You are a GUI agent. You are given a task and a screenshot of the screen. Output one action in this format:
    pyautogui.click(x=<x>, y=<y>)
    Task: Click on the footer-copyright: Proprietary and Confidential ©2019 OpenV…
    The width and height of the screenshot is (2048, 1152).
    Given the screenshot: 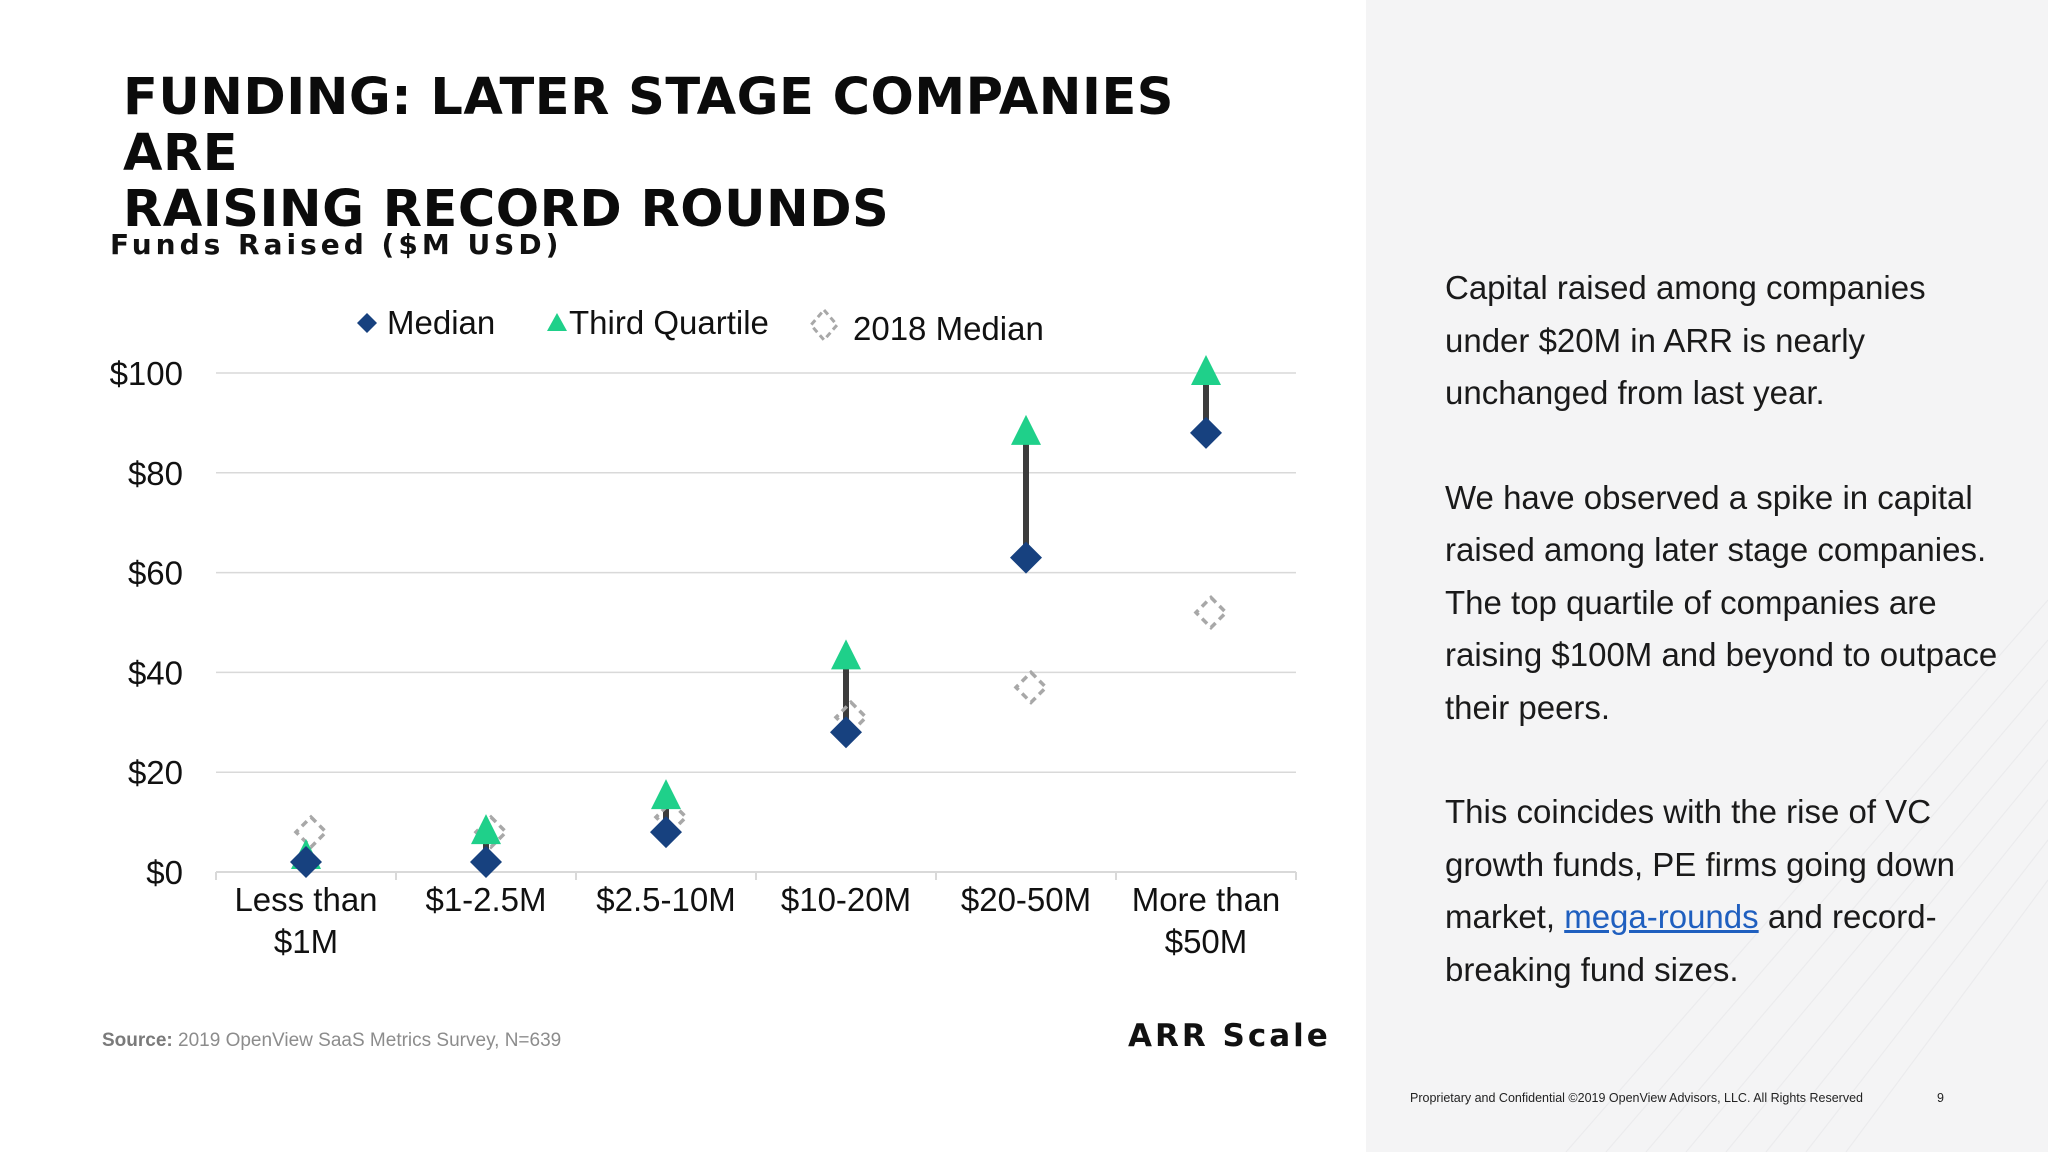 What is the action you would take?
    pyautogui.click(x=1636, y=1098)
    